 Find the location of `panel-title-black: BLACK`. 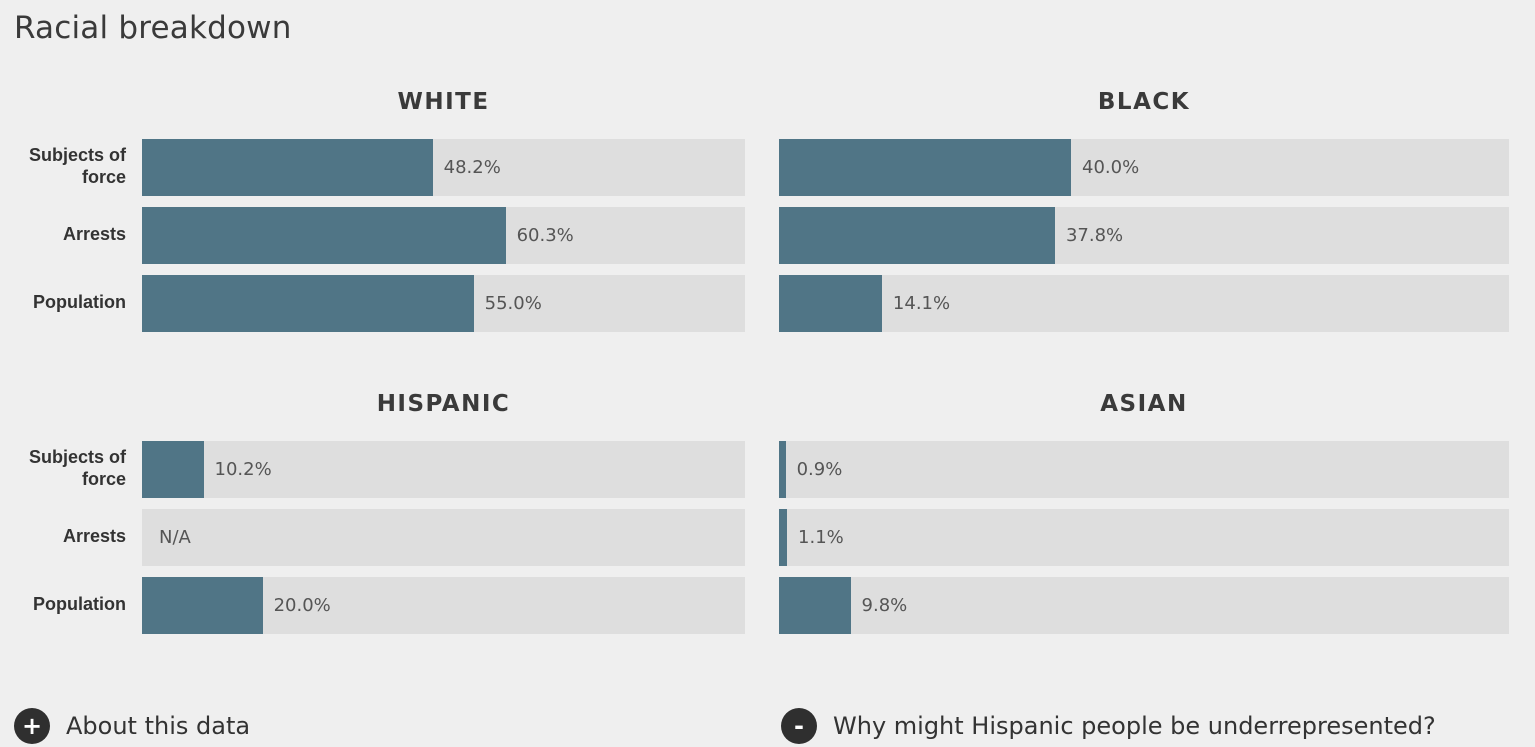

panel-title-black: BLACK is located at coordinates (1144, 102).